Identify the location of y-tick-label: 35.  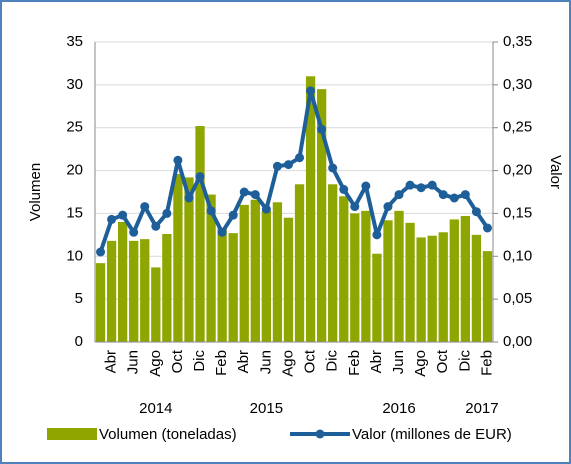
(74, 41).